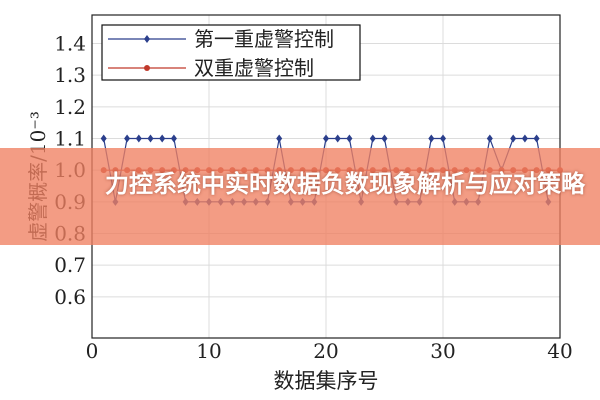  Describe the element at coordinates (92, 351) in the screenshot. I see `x-tick-label: 0` at that location.